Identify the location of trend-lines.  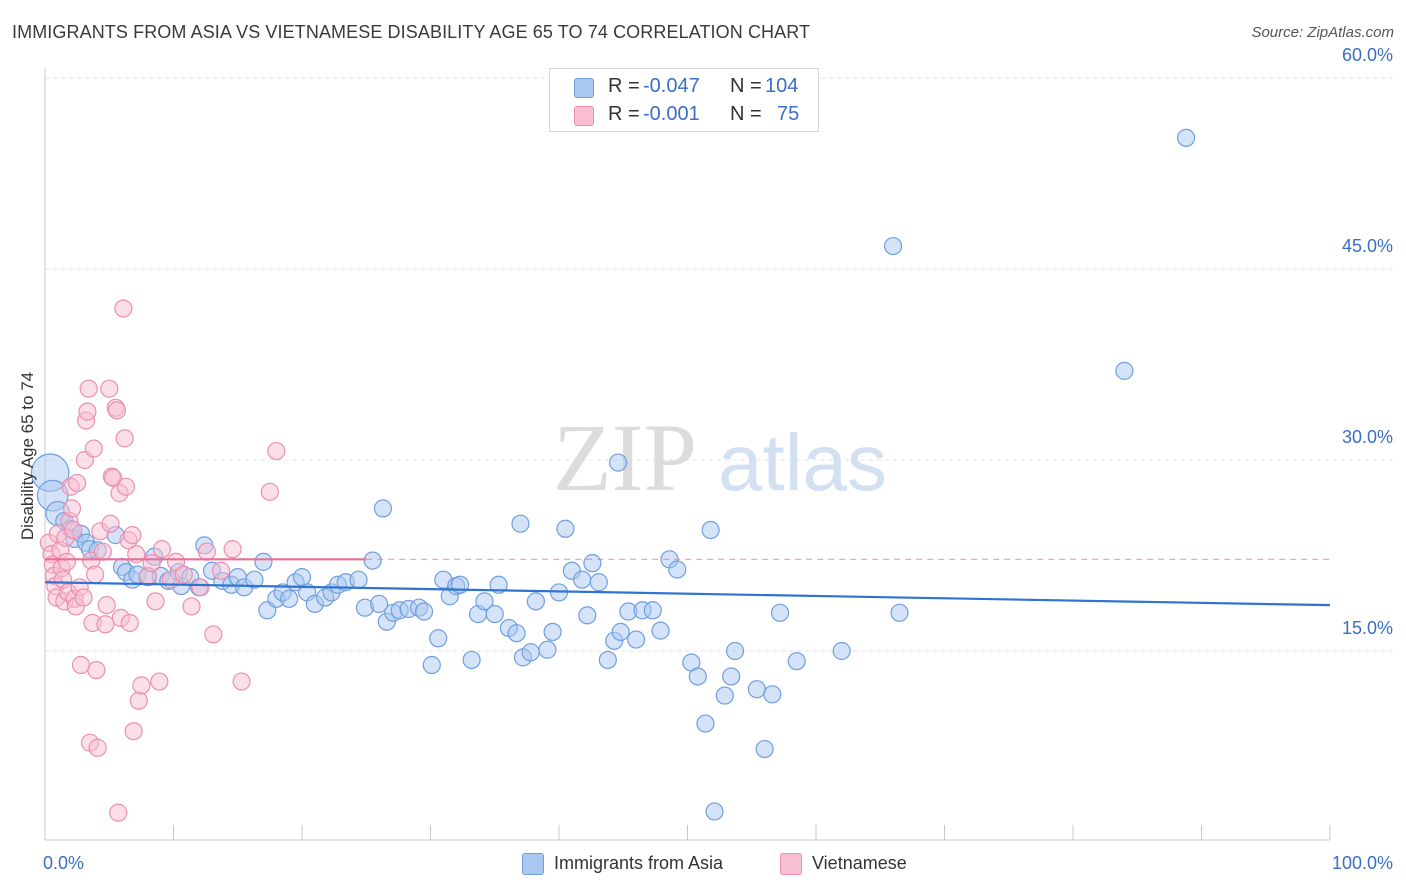
(687, 582).